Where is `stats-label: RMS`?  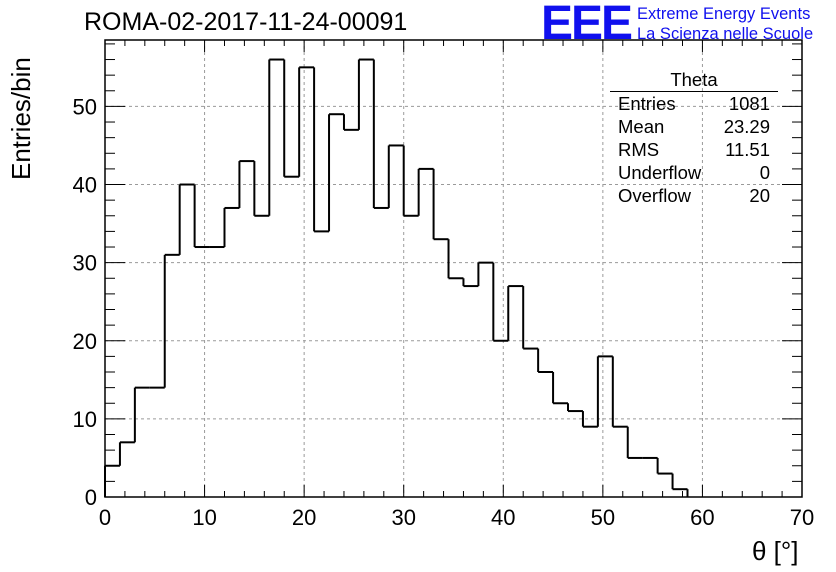 stats-label: RMS is located at coordinates (639, 149).